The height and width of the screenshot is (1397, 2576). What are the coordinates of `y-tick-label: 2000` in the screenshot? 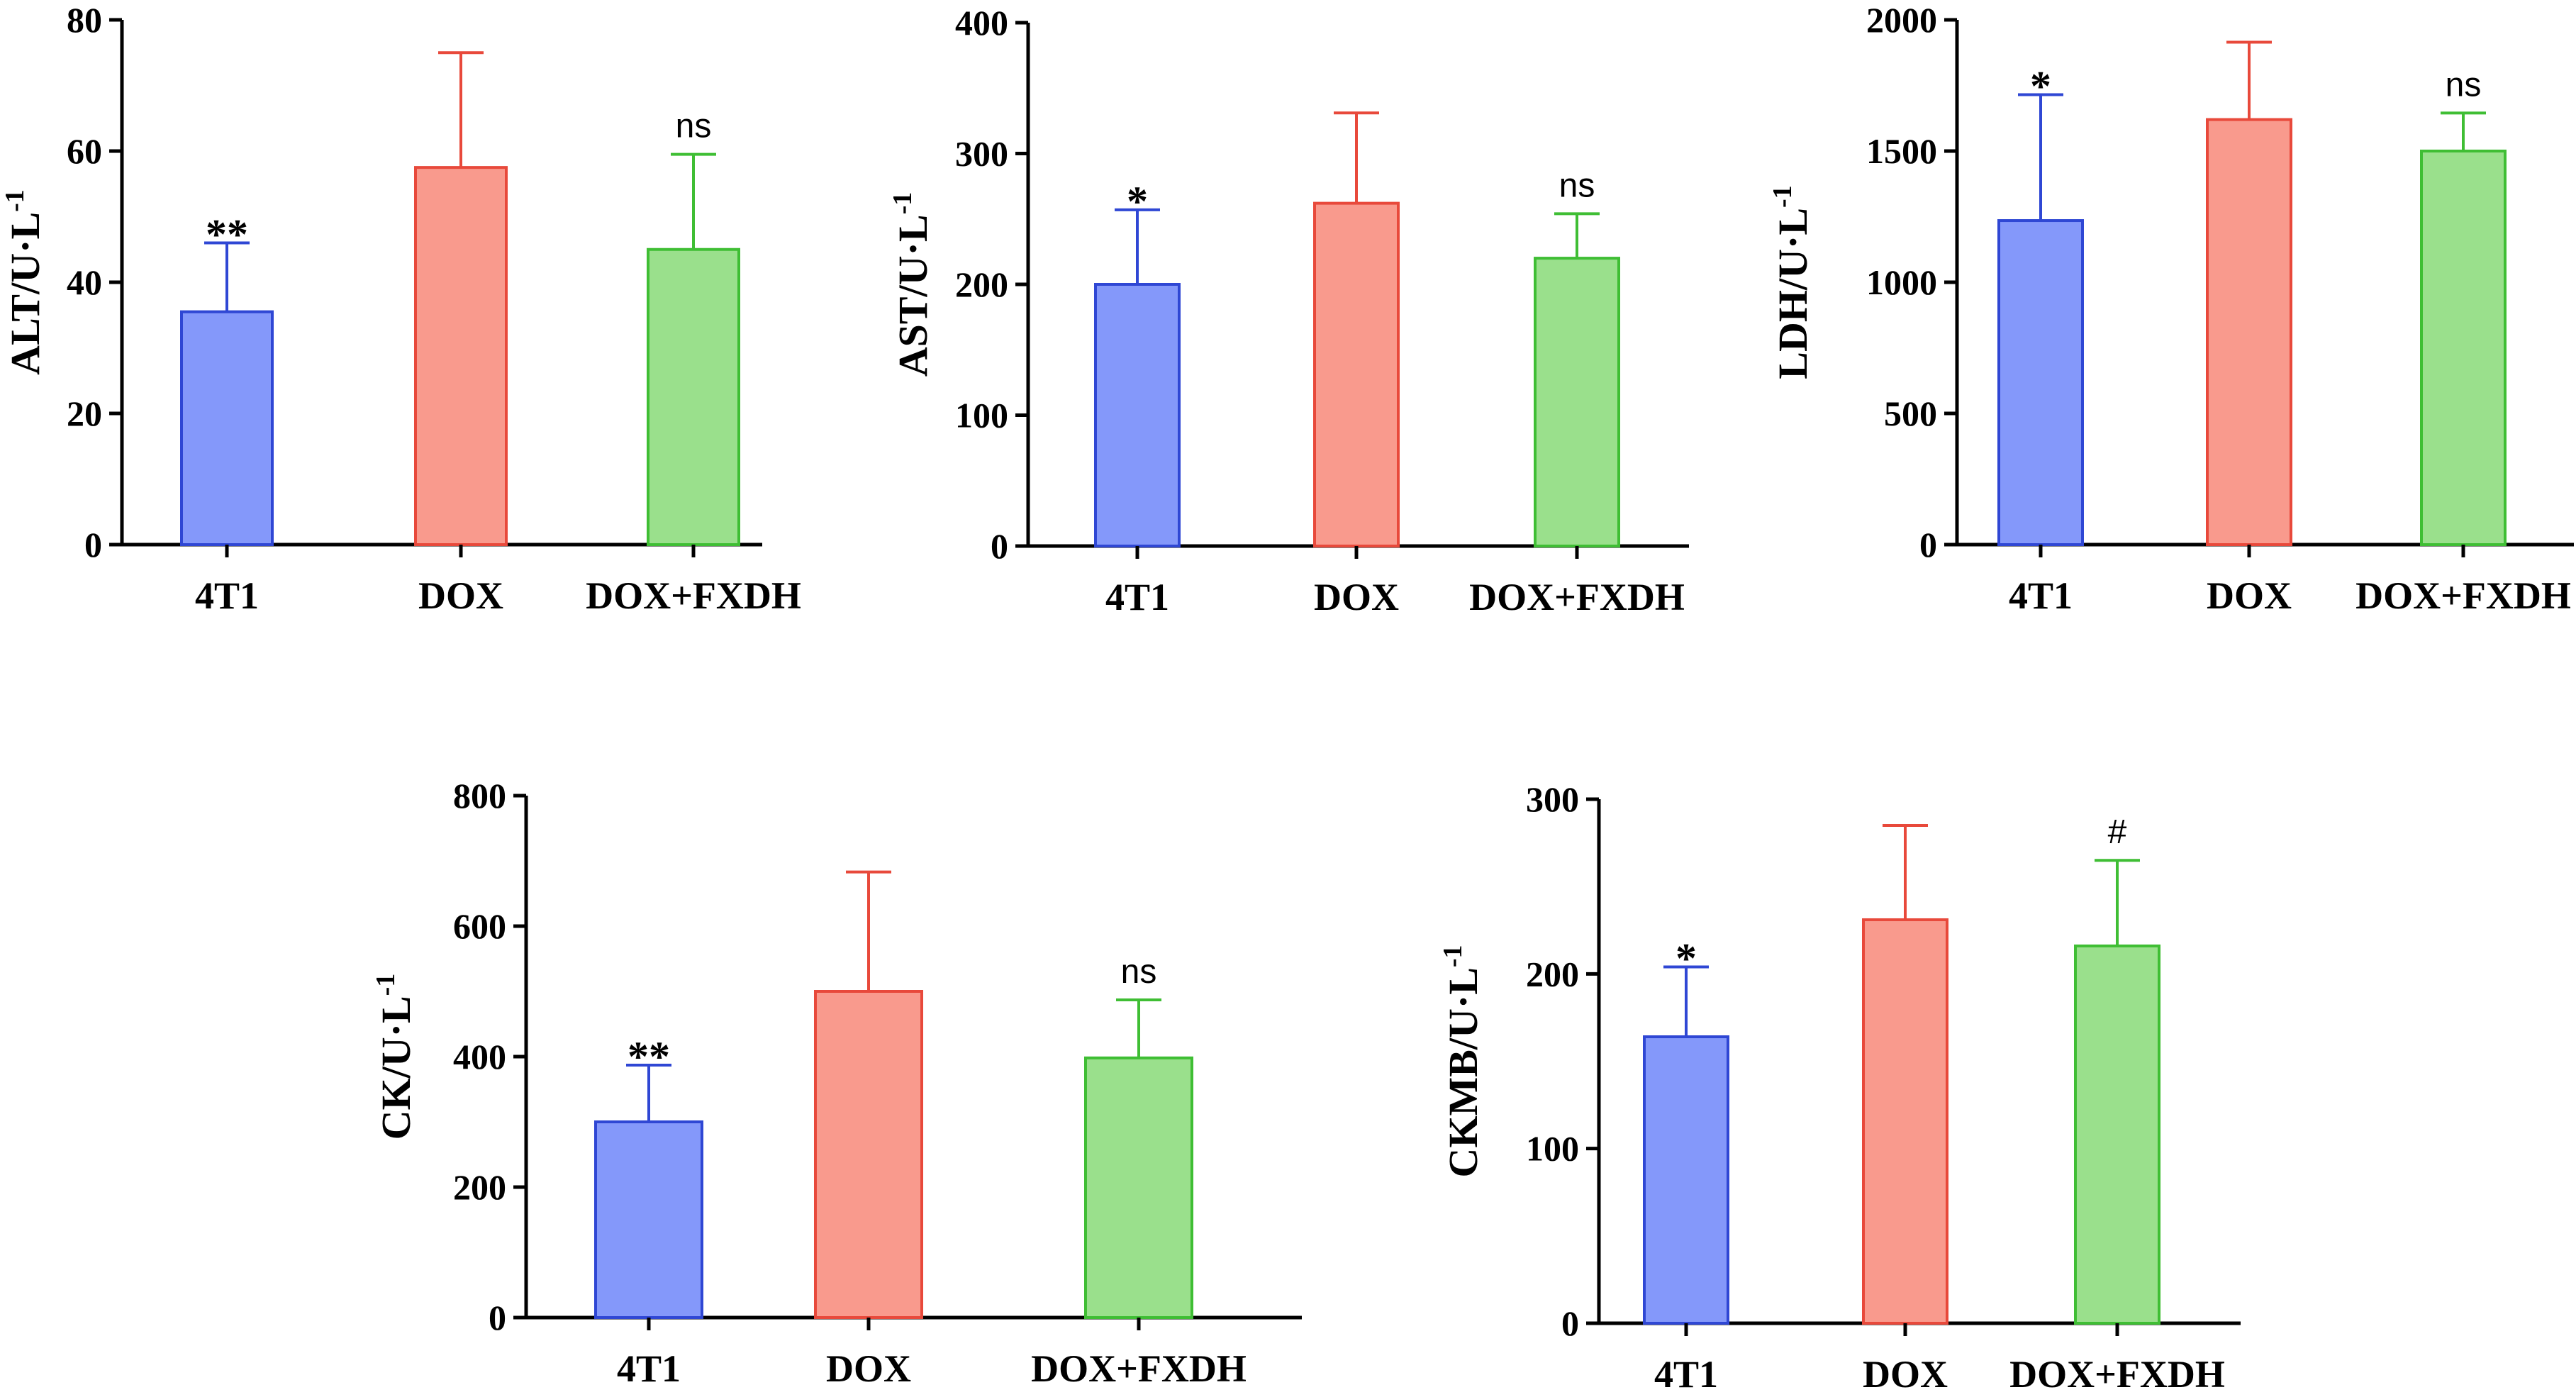 It's located at (1901, 20).